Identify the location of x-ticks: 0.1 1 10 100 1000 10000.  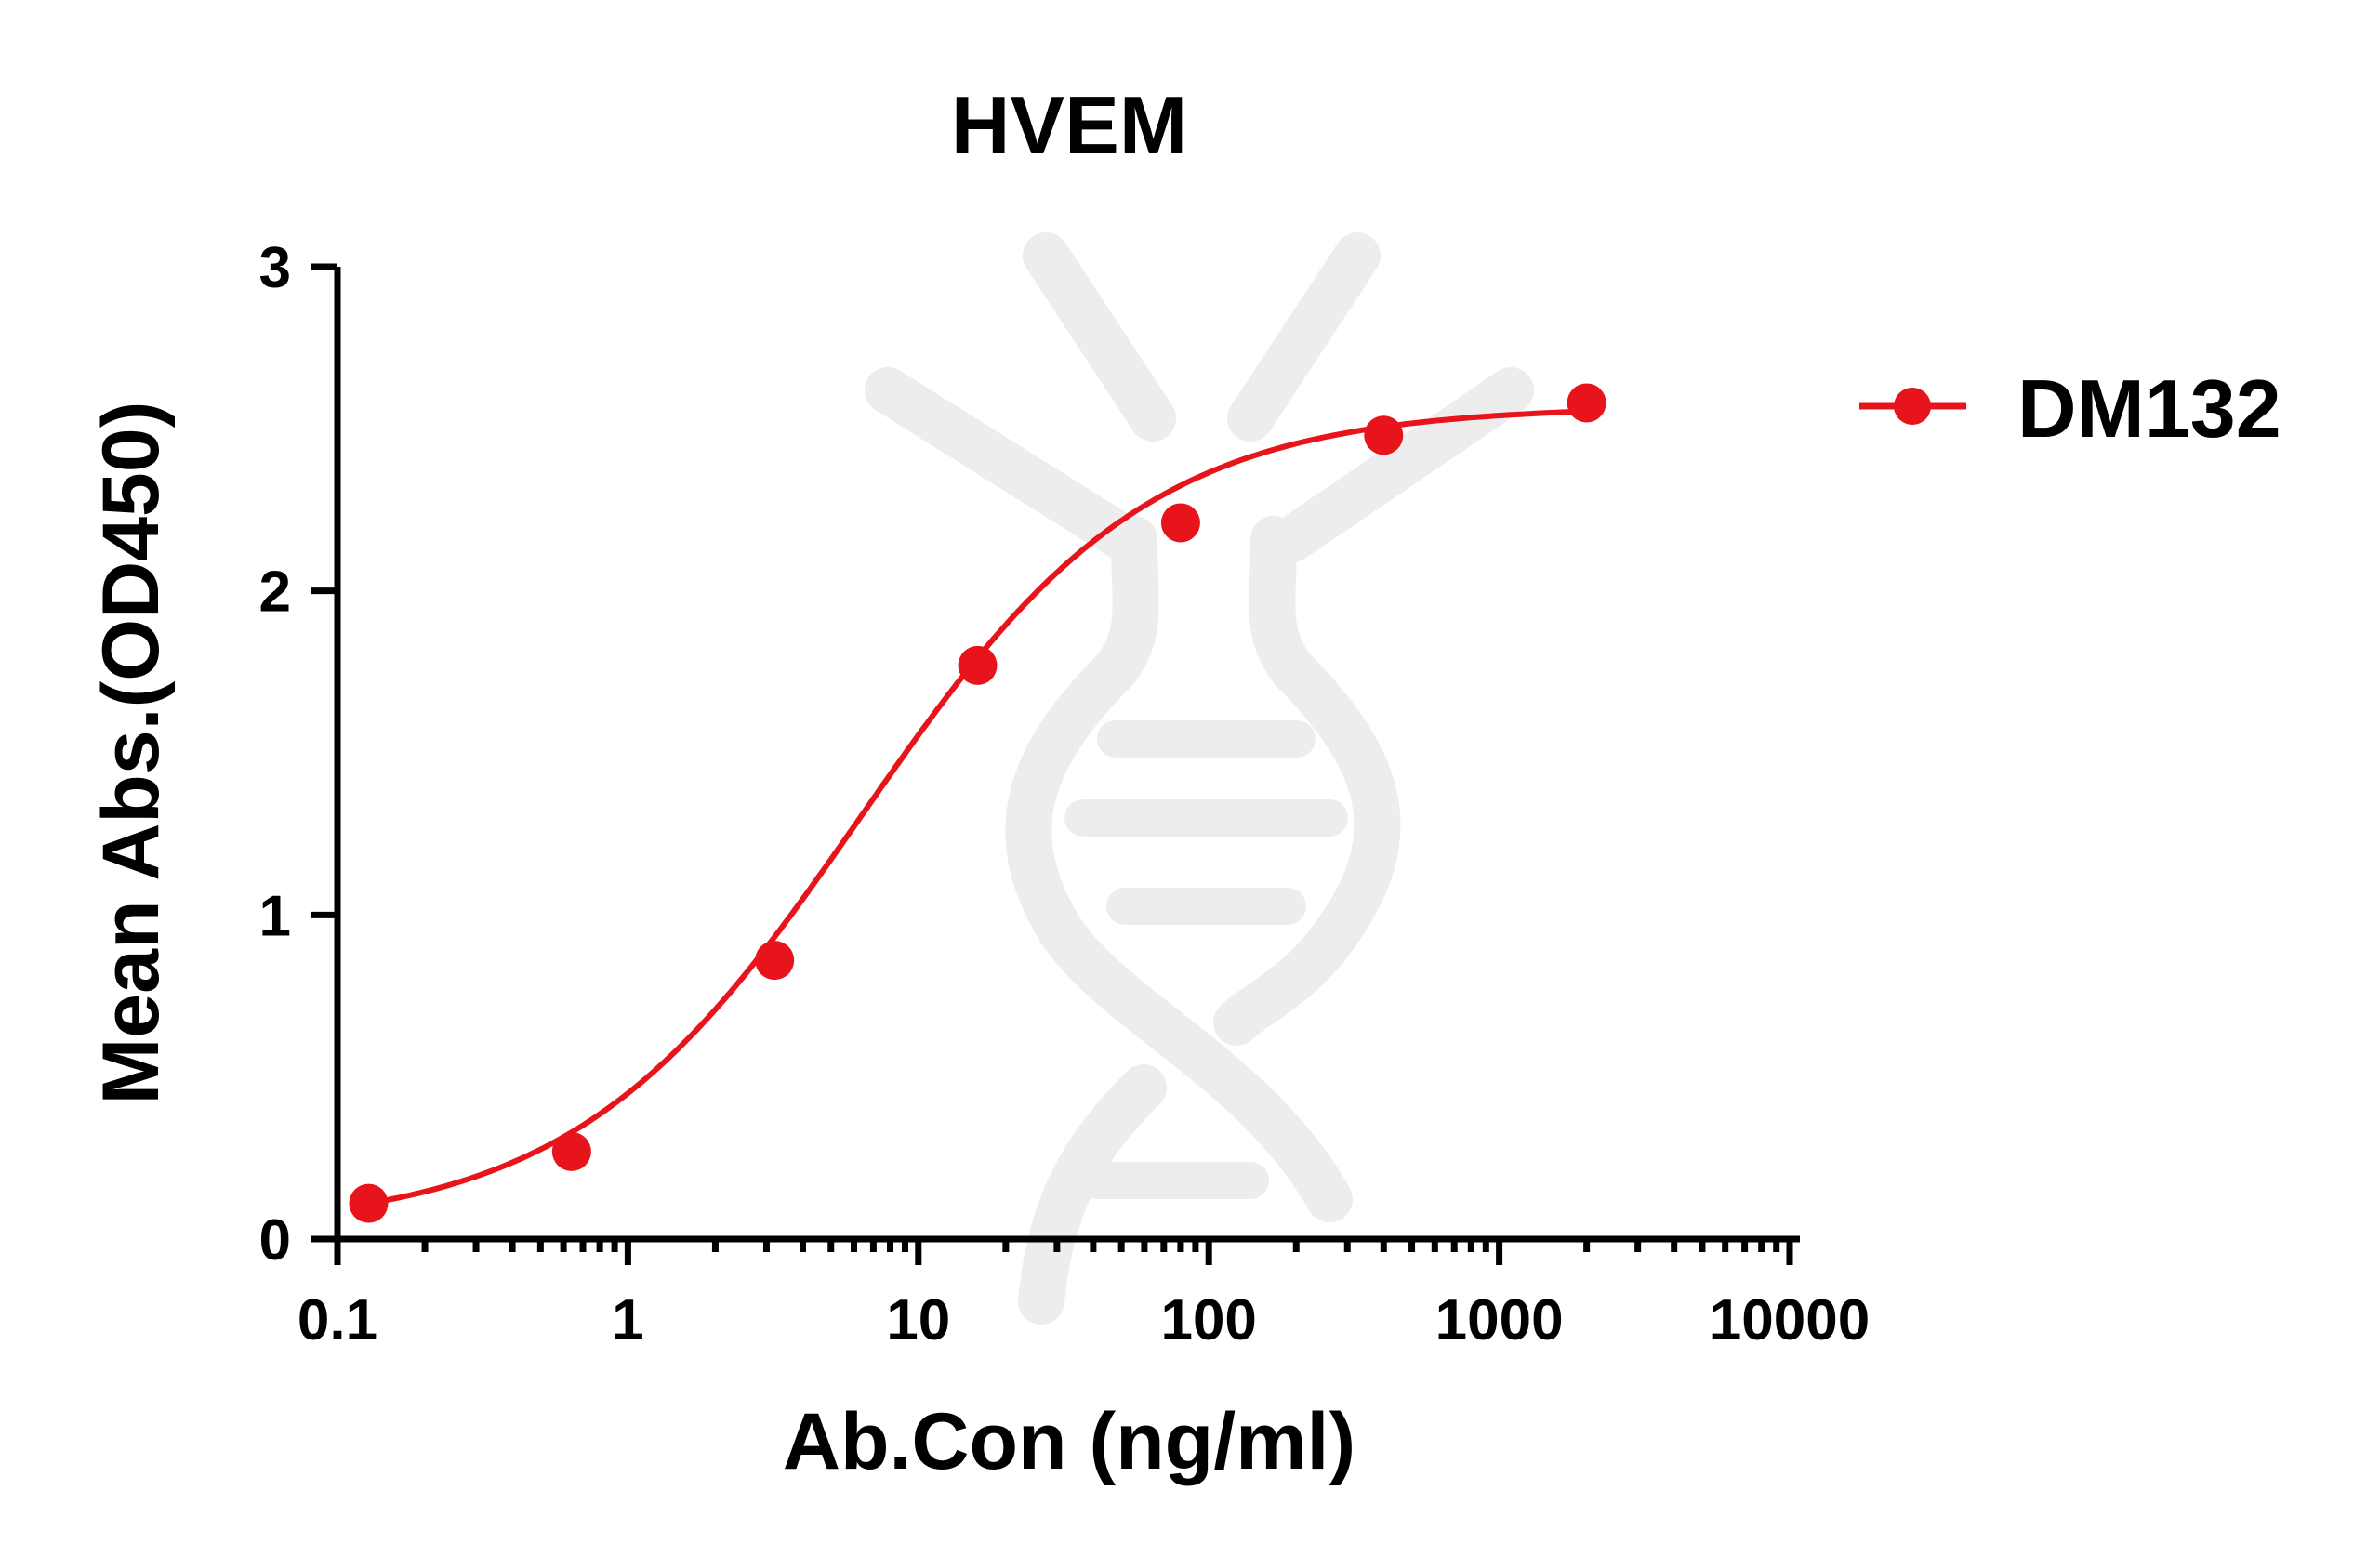
(1084, 1295).